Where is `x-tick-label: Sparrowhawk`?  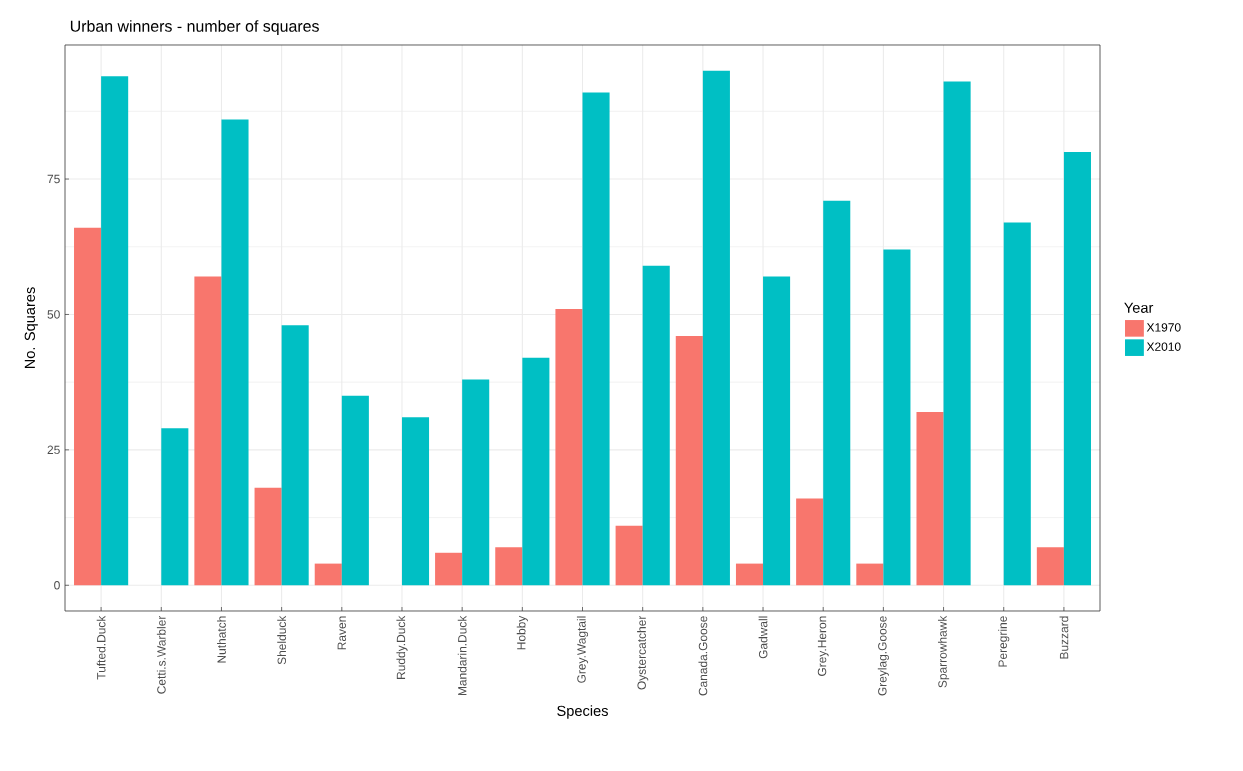
x-tick-label: Sparrowhawk is located at coordinates (943, 651).